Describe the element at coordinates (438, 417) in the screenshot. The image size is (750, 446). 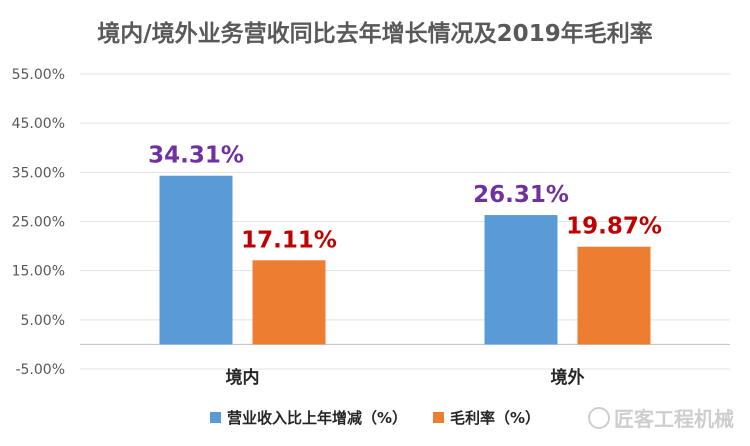
I see `legend-swatch-margin` at that location.